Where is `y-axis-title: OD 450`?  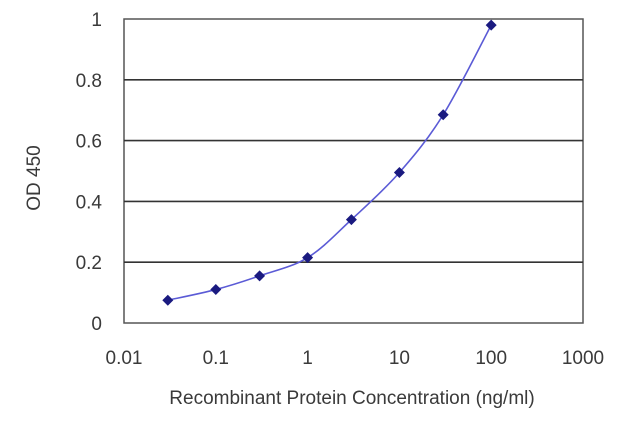 y-axis-title: OD 450 is located at coordinates (34, 177).